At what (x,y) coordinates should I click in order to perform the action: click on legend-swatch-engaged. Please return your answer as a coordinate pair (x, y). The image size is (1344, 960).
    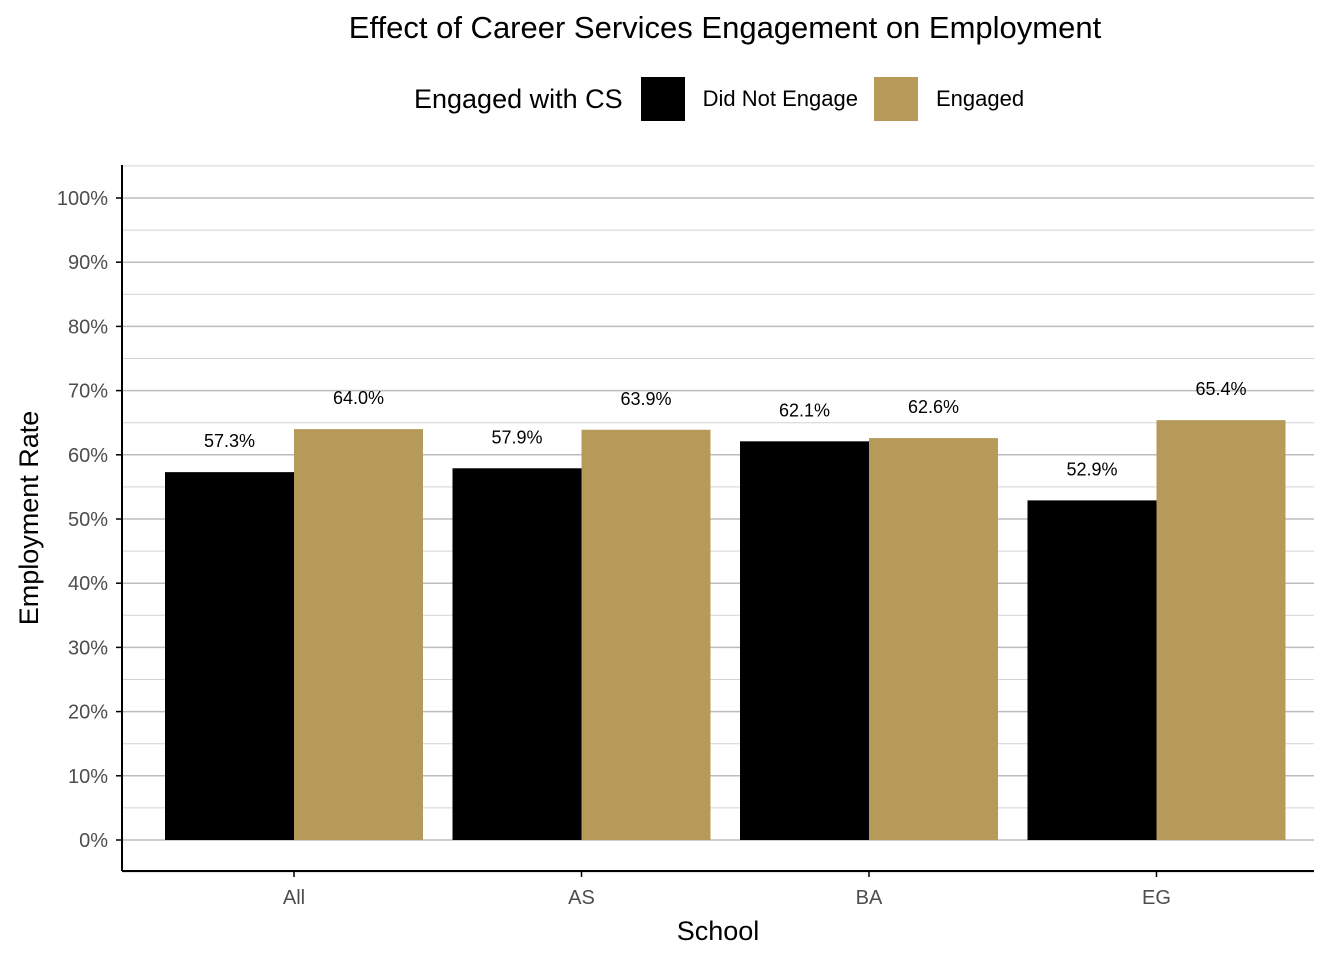
    Looking at the image, I should click on (895, 99).